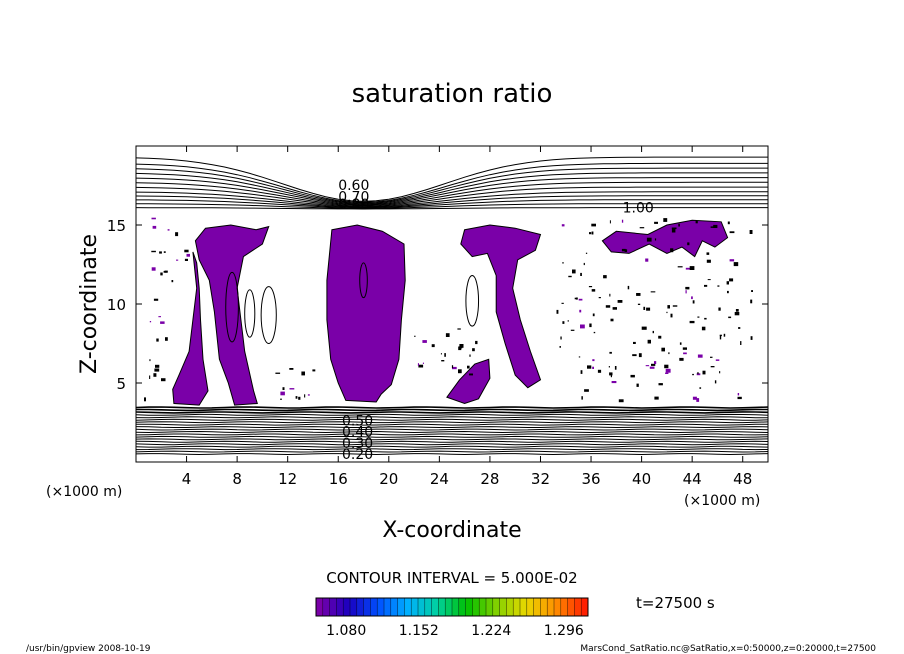  Describe the element at coordinates (722, 501) in the screenshot. I see `x-axis-unit-right: (×1000 m)` at that location.